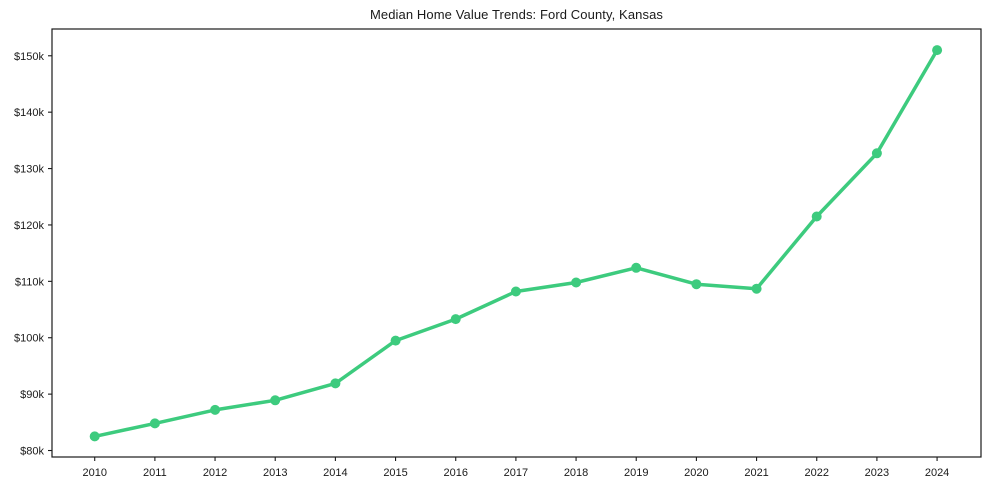  Describe the element at coordinates (32, 452) in the screenshot. I see `y-tick-label: $80k` at that location.